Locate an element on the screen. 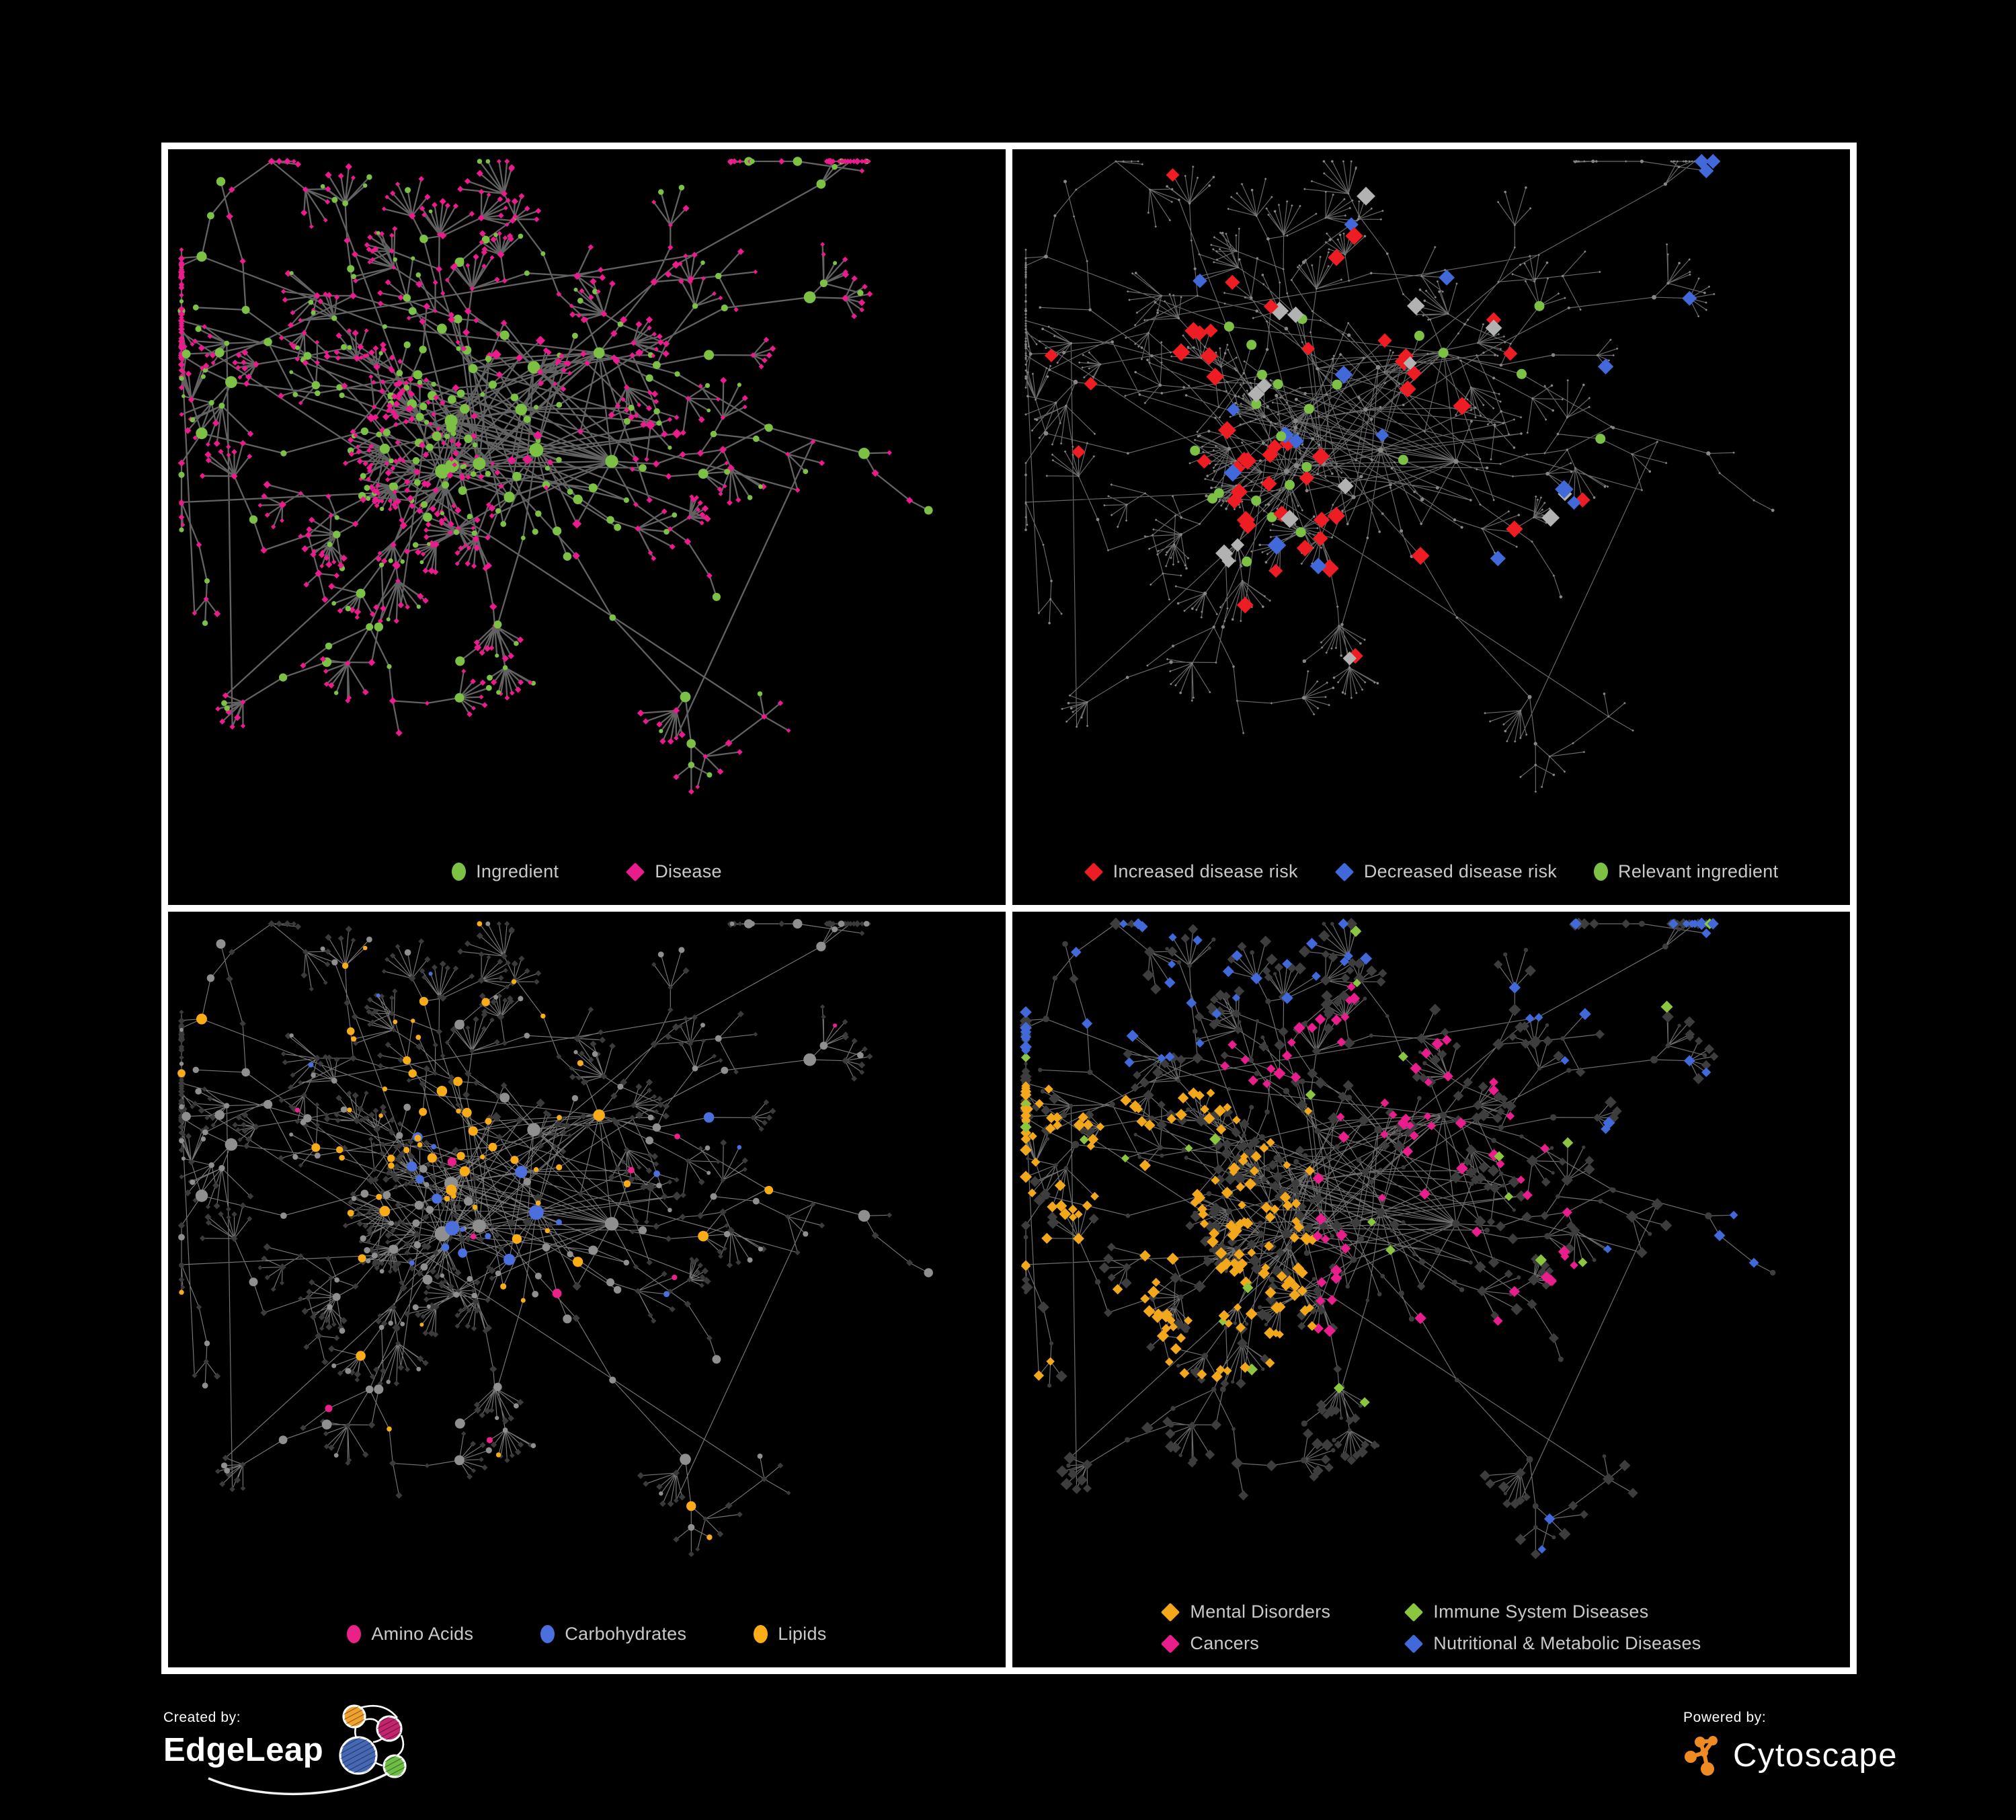  edgeleap-wordmark: EdgeLeap is located at coordinates (243, 1750).